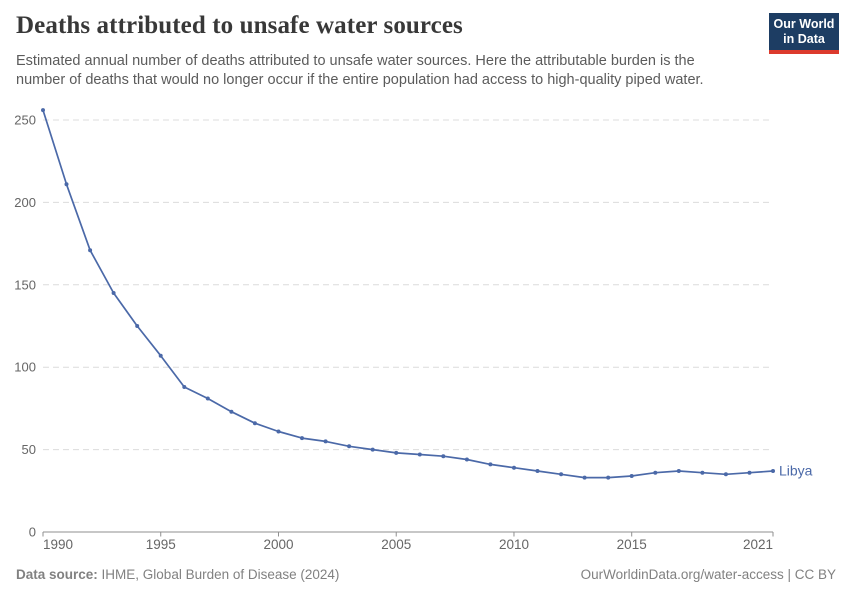 The height and width of the screenshot is (600, 850). What do you see at coordinates (632, 544) in the screenshot?
I see `x-axis-tick-label: 2015` at bounding box center [632, 544].